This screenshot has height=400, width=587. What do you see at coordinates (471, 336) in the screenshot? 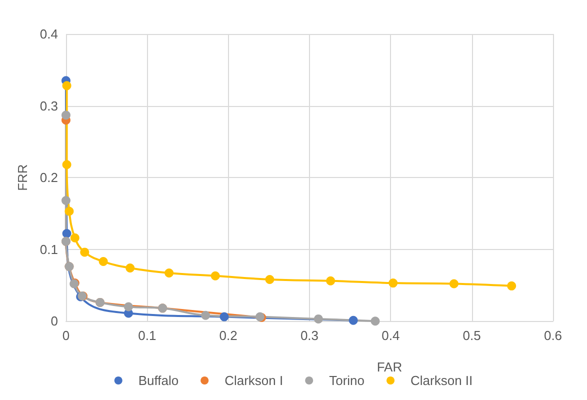
I see `x-tick-label: 0.5` at bounding box center [471, 336].